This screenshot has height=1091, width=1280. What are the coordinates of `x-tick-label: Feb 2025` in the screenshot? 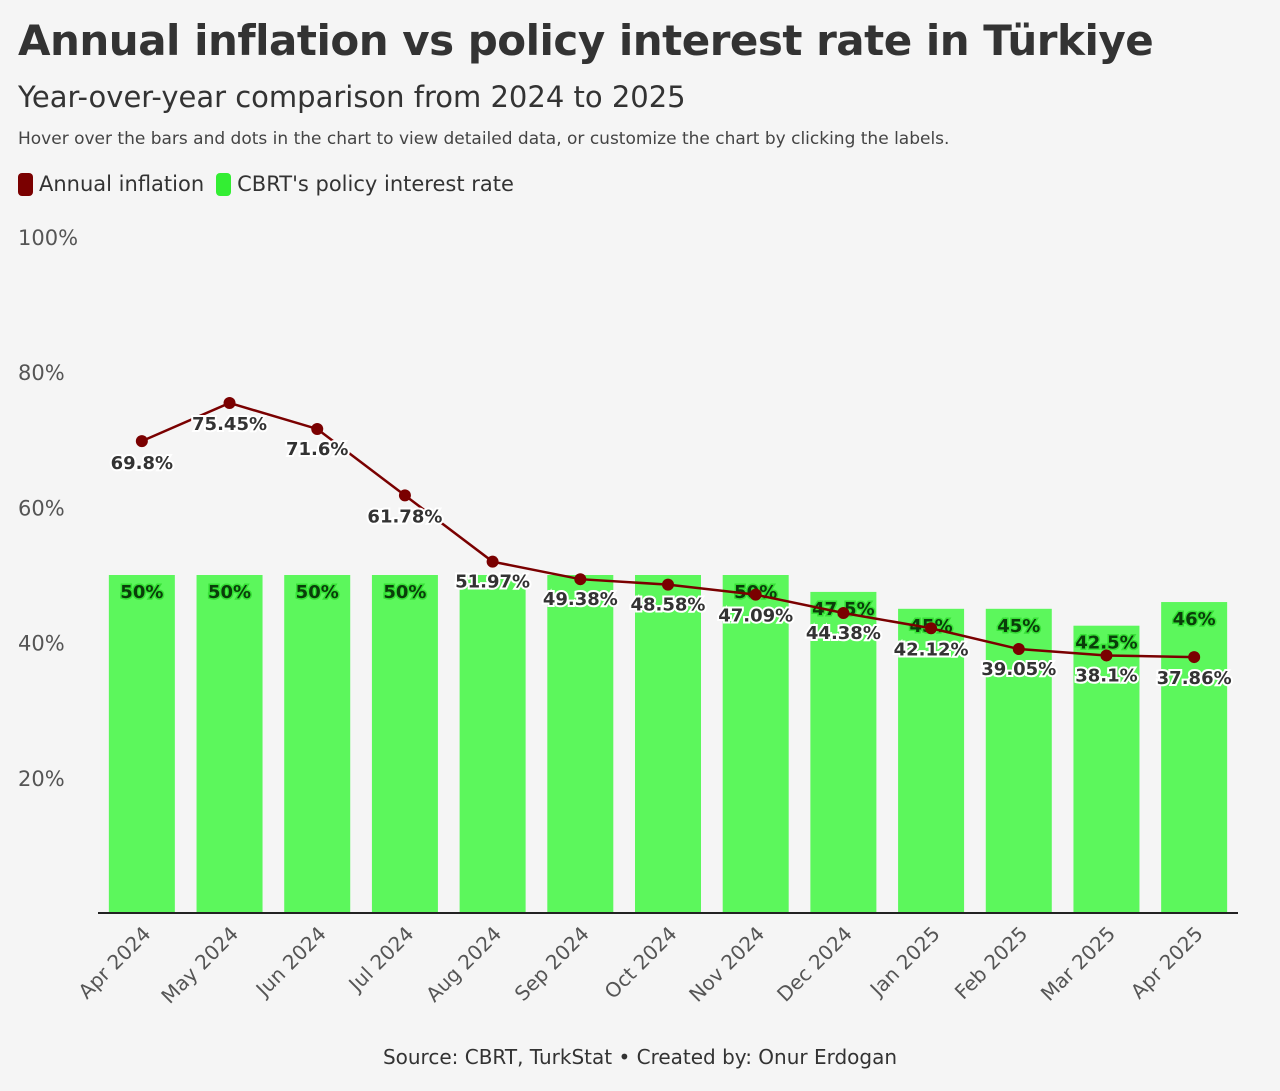 It's located at (991, 963).